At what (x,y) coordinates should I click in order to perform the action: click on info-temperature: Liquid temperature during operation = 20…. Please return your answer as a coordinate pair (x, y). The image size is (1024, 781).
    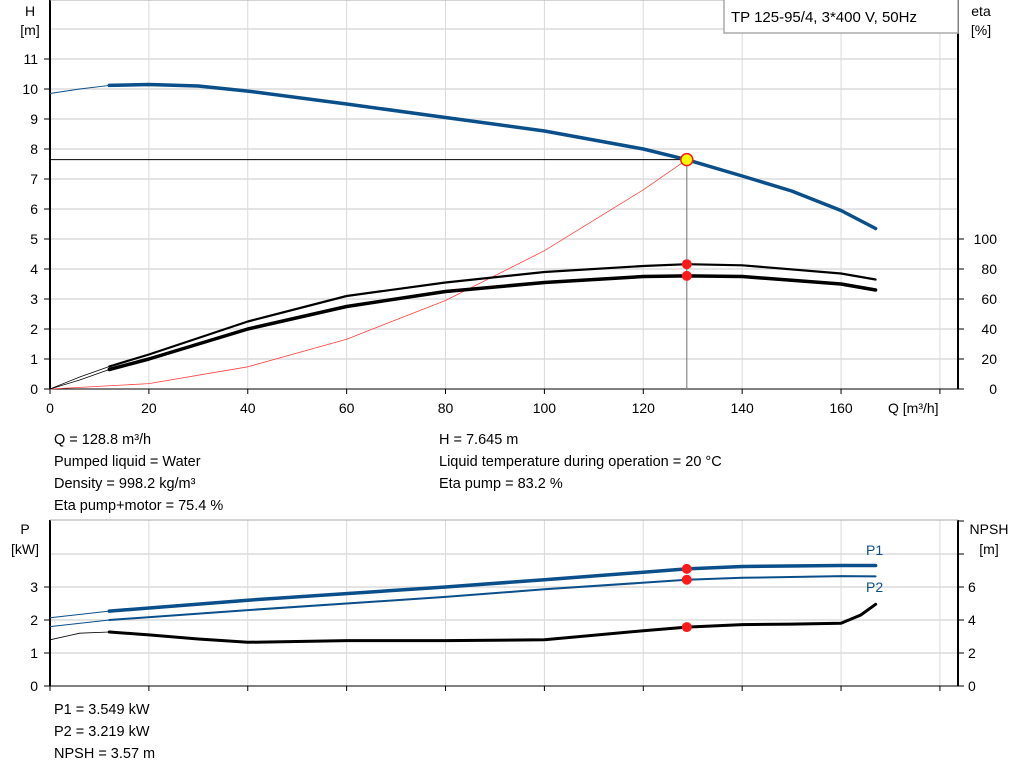
    Looking at the image, I should click on (580, 462).